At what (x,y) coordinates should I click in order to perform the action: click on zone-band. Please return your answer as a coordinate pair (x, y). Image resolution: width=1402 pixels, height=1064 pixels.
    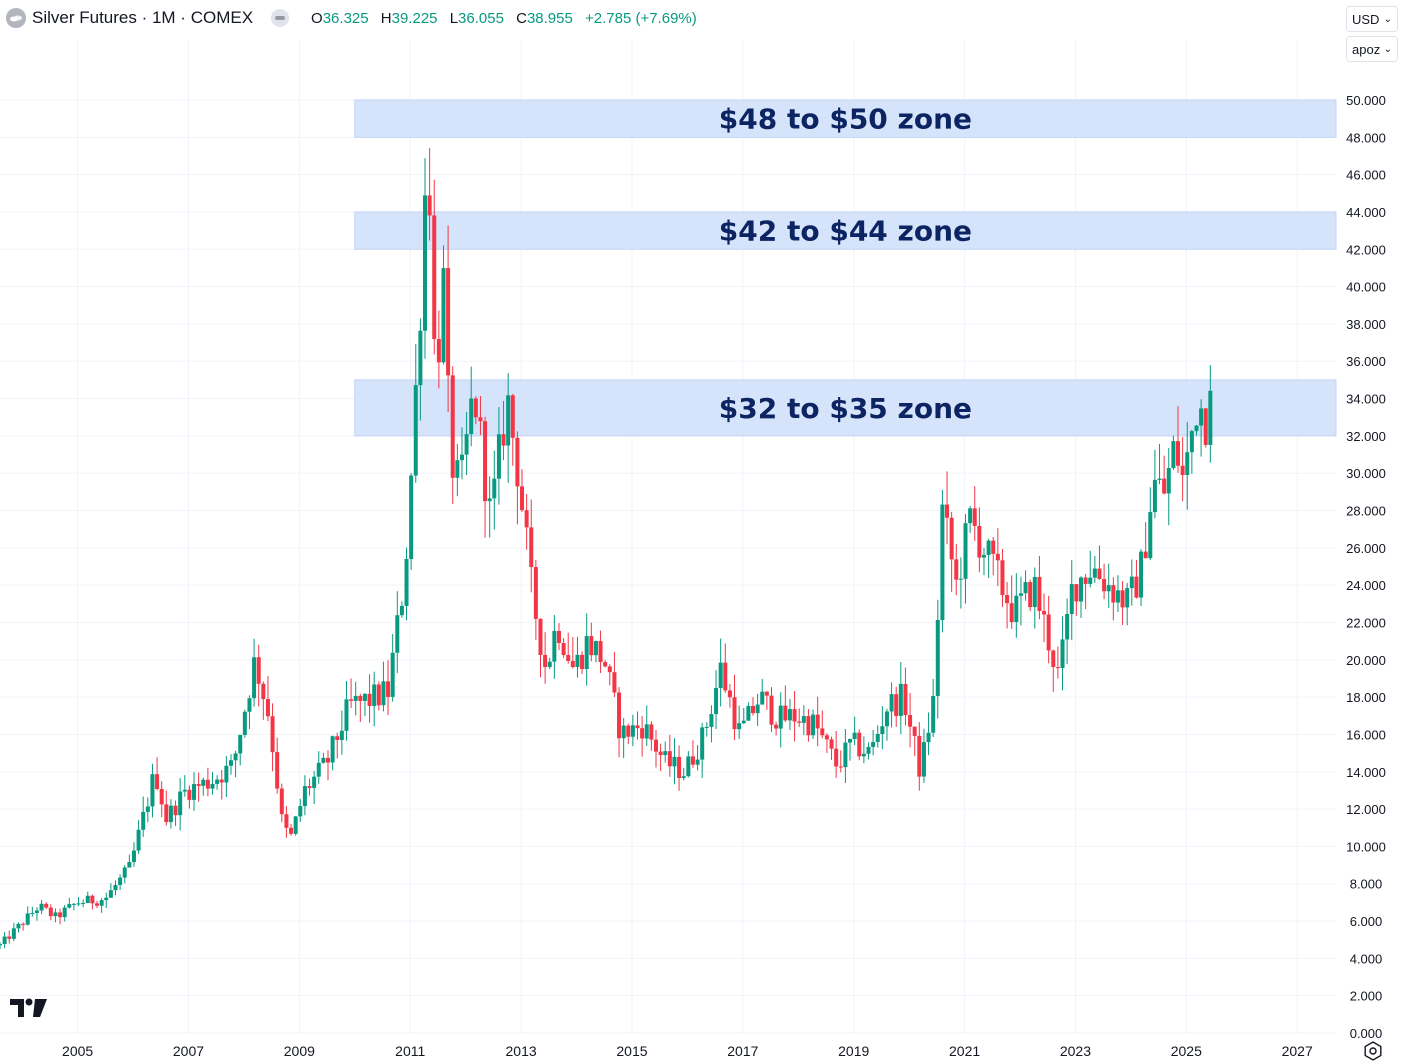
    Looking at the image, I should click on (845, 118).